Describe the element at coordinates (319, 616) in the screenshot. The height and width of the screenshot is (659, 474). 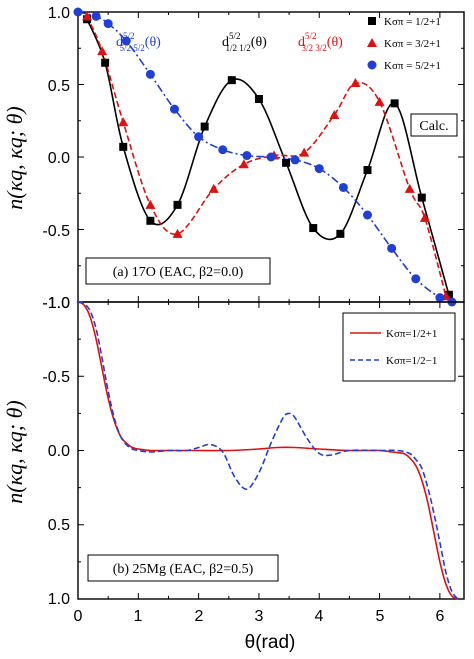
I see `panel-b-xtick-5: 4` at that location.